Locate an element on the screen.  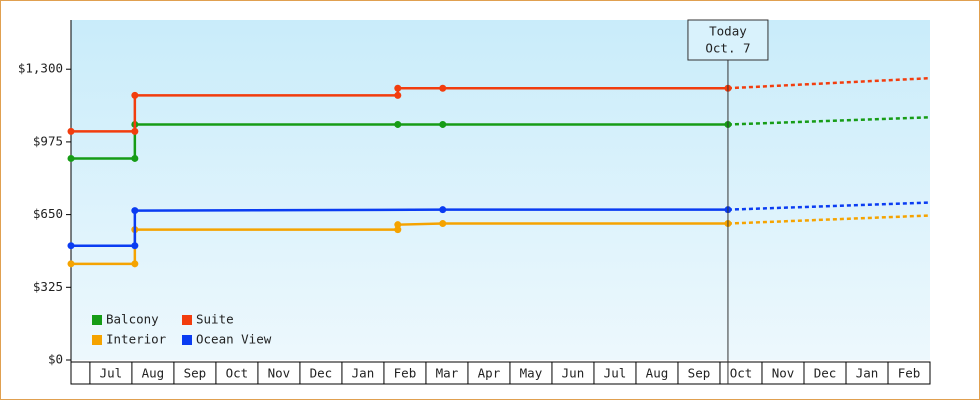
x-tick-label: Apr is located at coordinates (489, 373).